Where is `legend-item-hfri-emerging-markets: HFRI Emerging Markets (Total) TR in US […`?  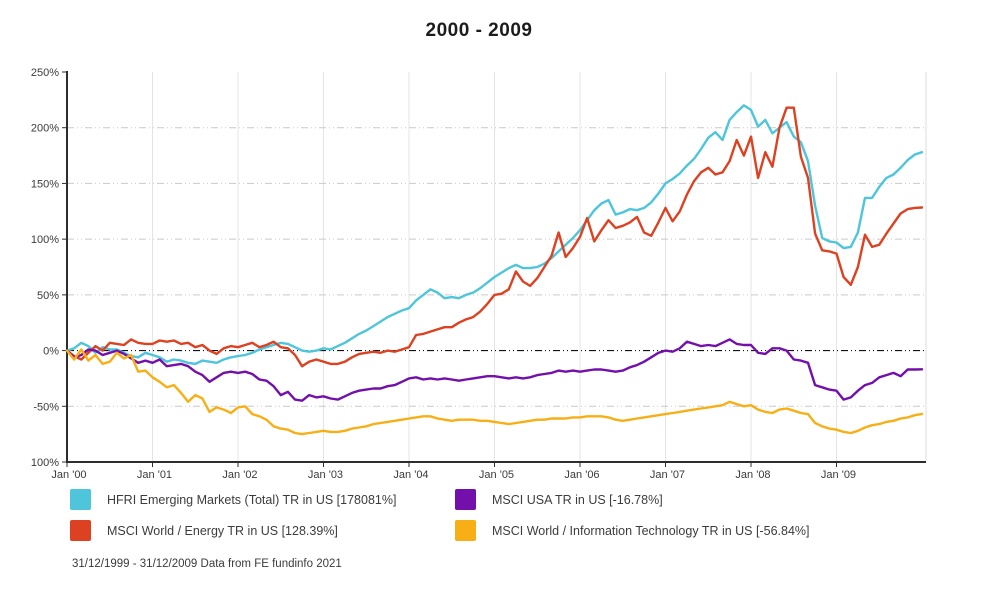 legend-item-hfri-emerging-markets: HFRI Emerging Markets (Total) TR in US [… is located at coordinates (233, 499).